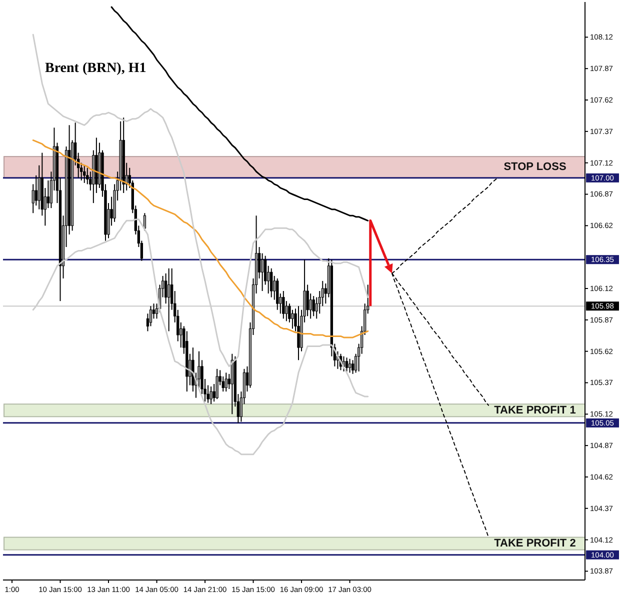 The image size is (621, 602). Describe the element at coordinates (535, 544) in the screenshot. I see `band-label: TAKE PROFIT 2` at that location.